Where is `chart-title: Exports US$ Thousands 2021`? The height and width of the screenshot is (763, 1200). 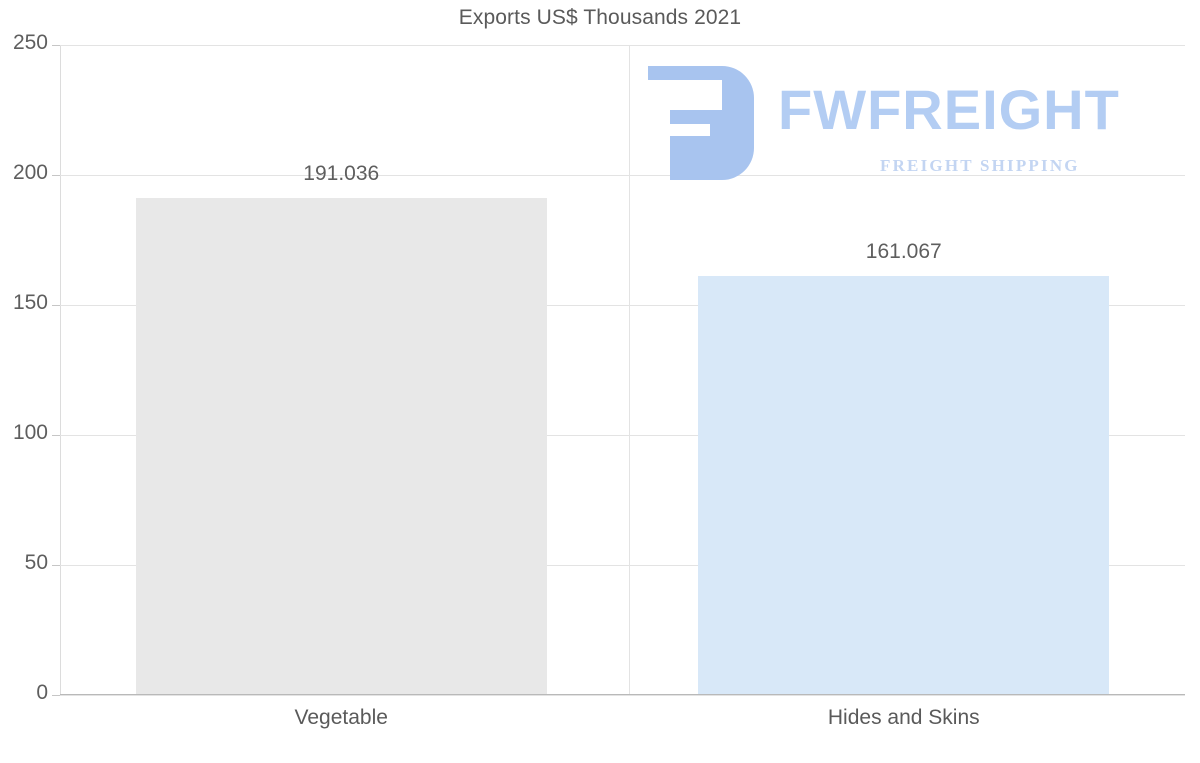 chart-title: Exports US$ Thousands 2021 is located at coordinates (600, 17).